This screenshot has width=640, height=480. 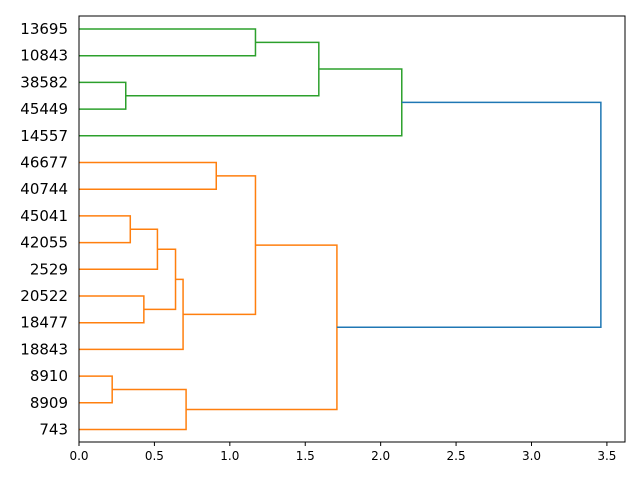 What do you see at coordinates (456, 456) in the screenshot?
I see `x-tick-label: 2.5` at bounding box center [456, 456].